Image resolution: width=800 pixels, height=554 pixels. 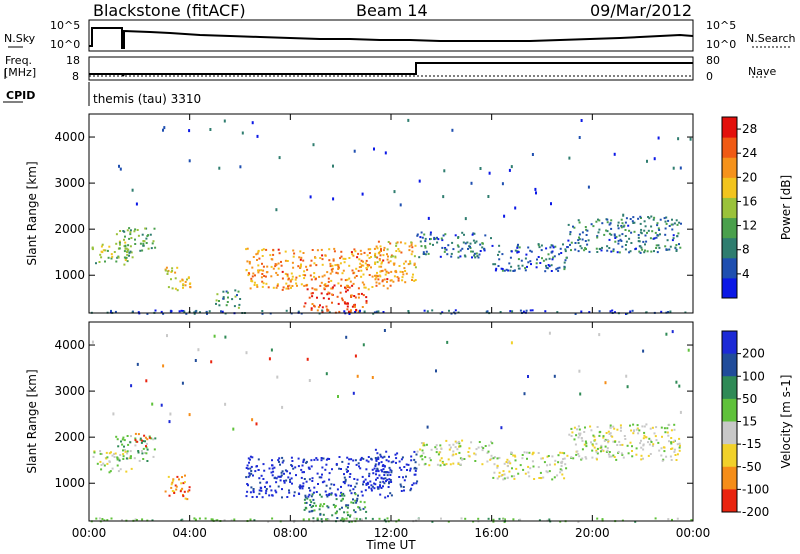 What do you see at coordinates (729, 127) in the screenshot?
I see `colorbar-swatch` at bounding box center [729, 127].